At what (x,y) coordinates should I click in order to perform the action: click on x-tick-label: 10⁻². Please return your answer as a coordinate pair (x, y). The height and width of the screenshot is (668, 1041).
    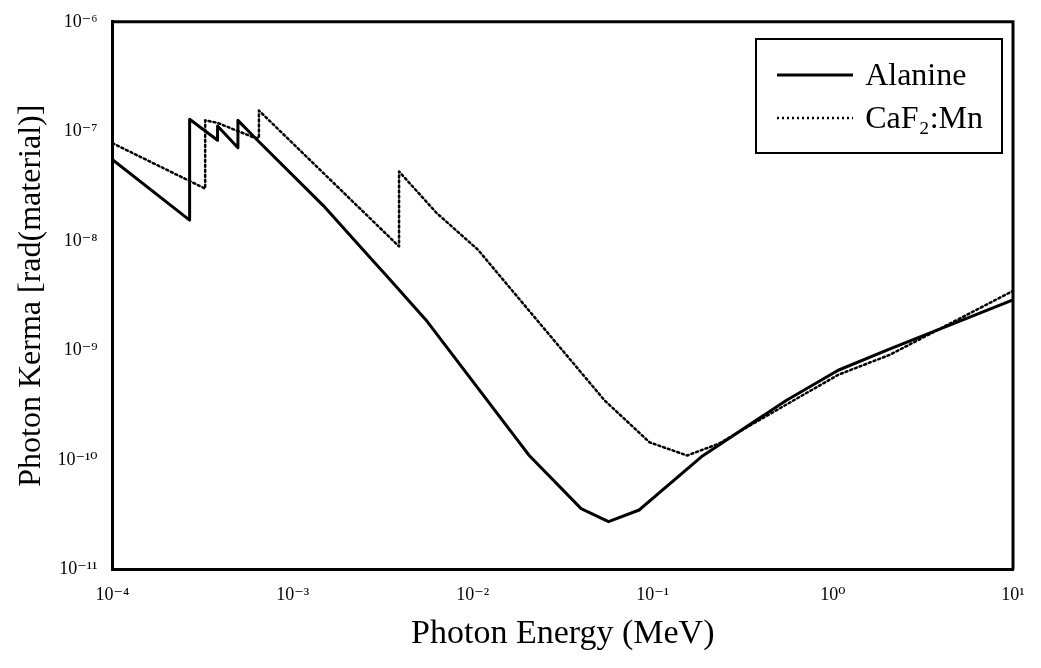
    Looking at the image, I should click on (473, 594).